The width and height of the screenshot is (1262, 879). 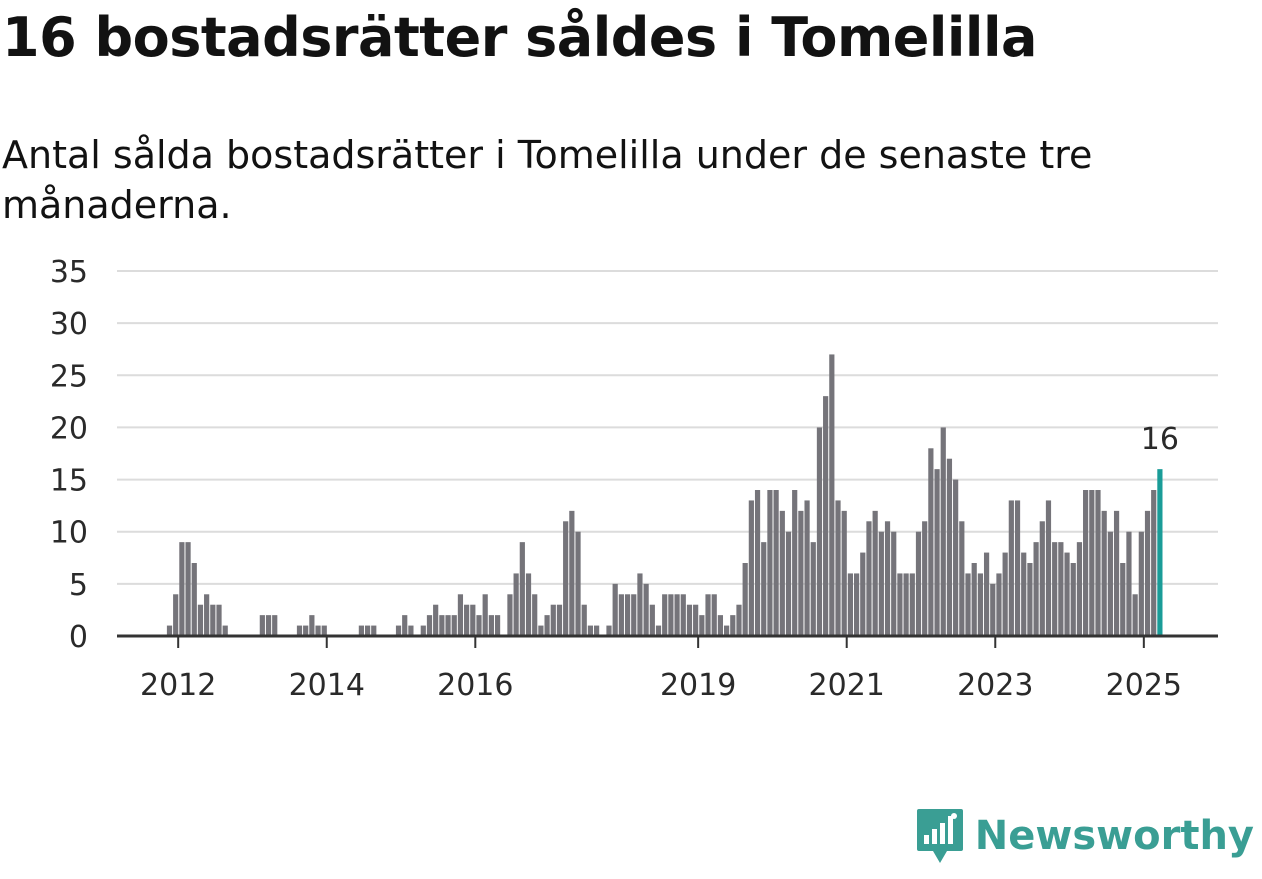 What do you see at coordinates (698, 685) in the screenshot?
I see `x-tick-label: 2019` at bounding box center [698, 685].